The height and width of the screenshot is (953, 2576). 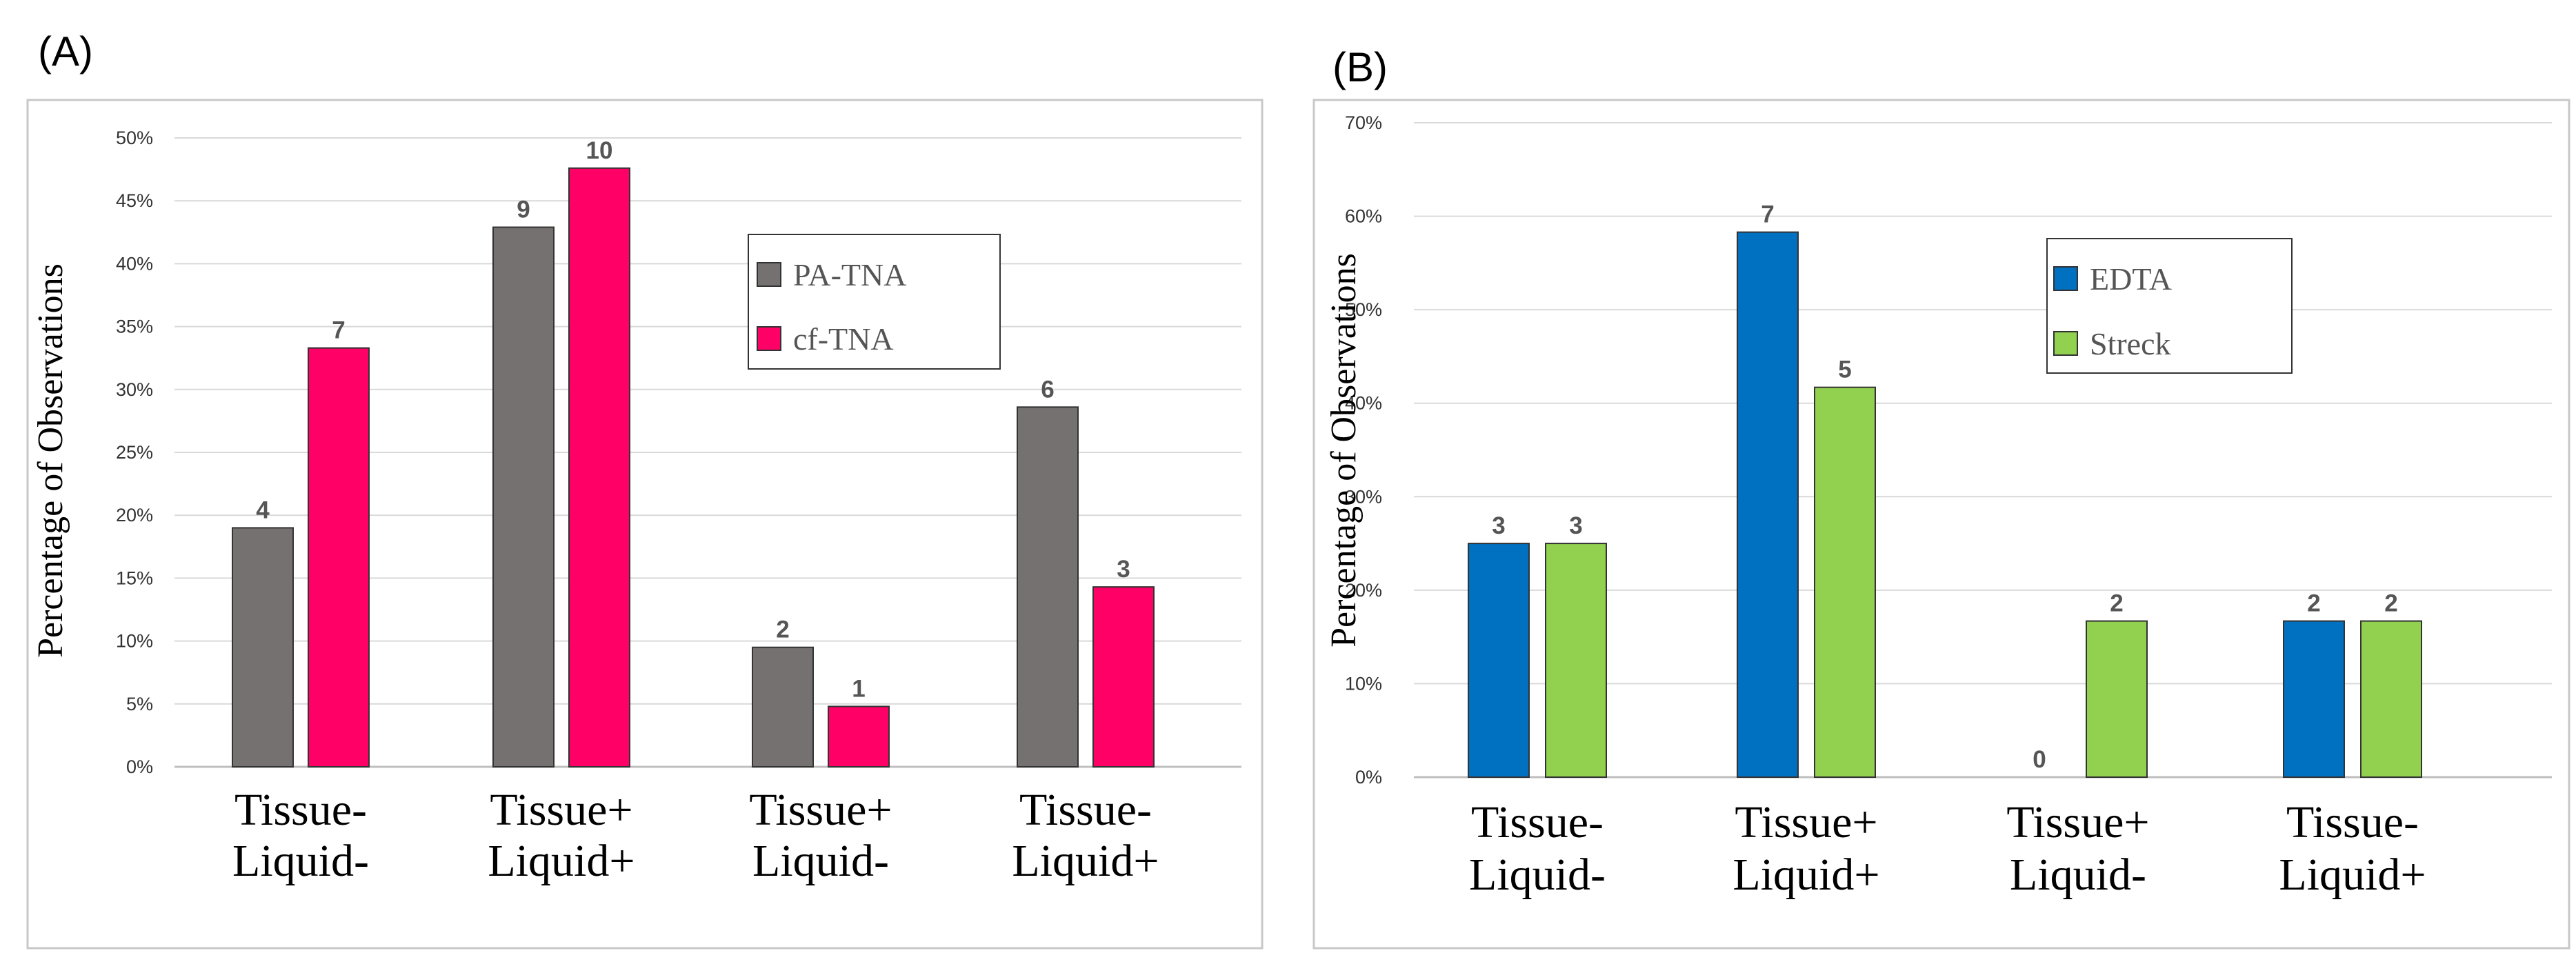 I want to click on y-tick-label: 15%, so click(x=134, y=578).